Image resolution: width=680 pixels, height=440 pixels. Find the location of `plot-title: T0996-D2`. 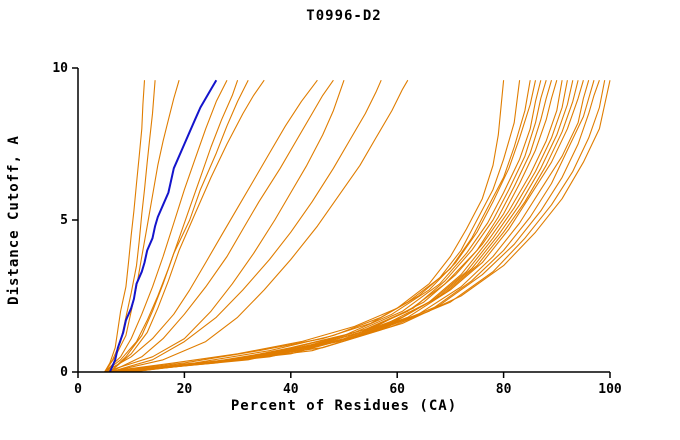

plot-title: T0996-D2 is located at coordinates (344, 16).